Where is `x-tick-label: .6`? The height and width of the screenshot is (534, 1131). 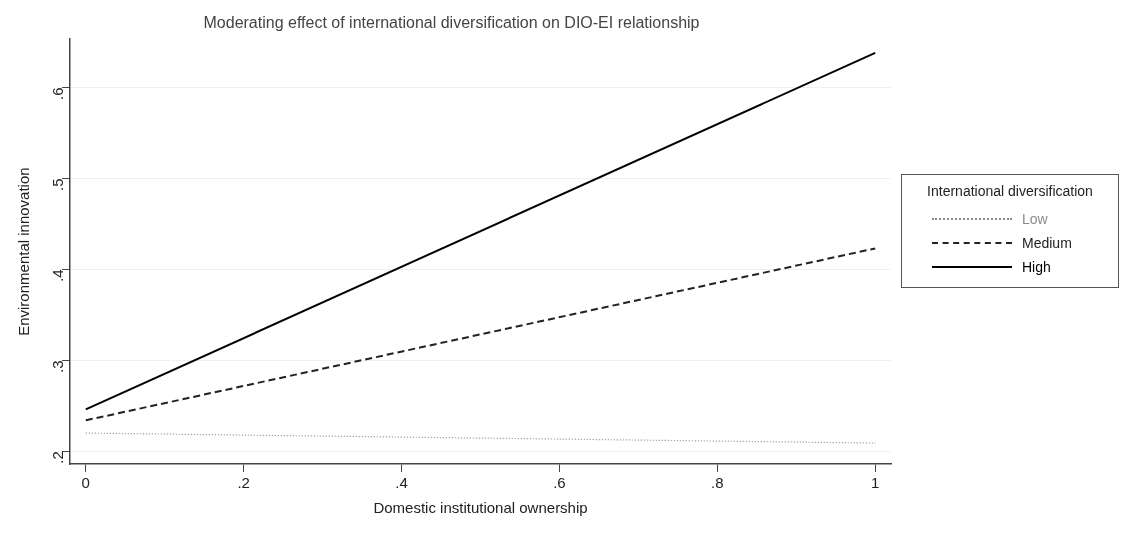 x-tick-label: .6 is located at coordinates (559, 483).